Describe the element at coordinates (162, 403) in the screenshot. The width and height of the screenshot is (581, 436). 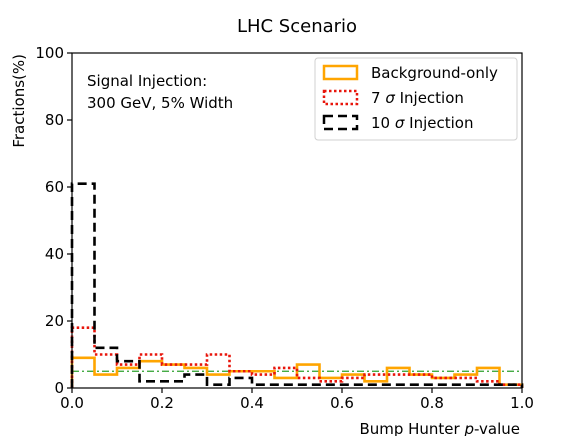
I see `x-tick-label: 0.2` at that location.